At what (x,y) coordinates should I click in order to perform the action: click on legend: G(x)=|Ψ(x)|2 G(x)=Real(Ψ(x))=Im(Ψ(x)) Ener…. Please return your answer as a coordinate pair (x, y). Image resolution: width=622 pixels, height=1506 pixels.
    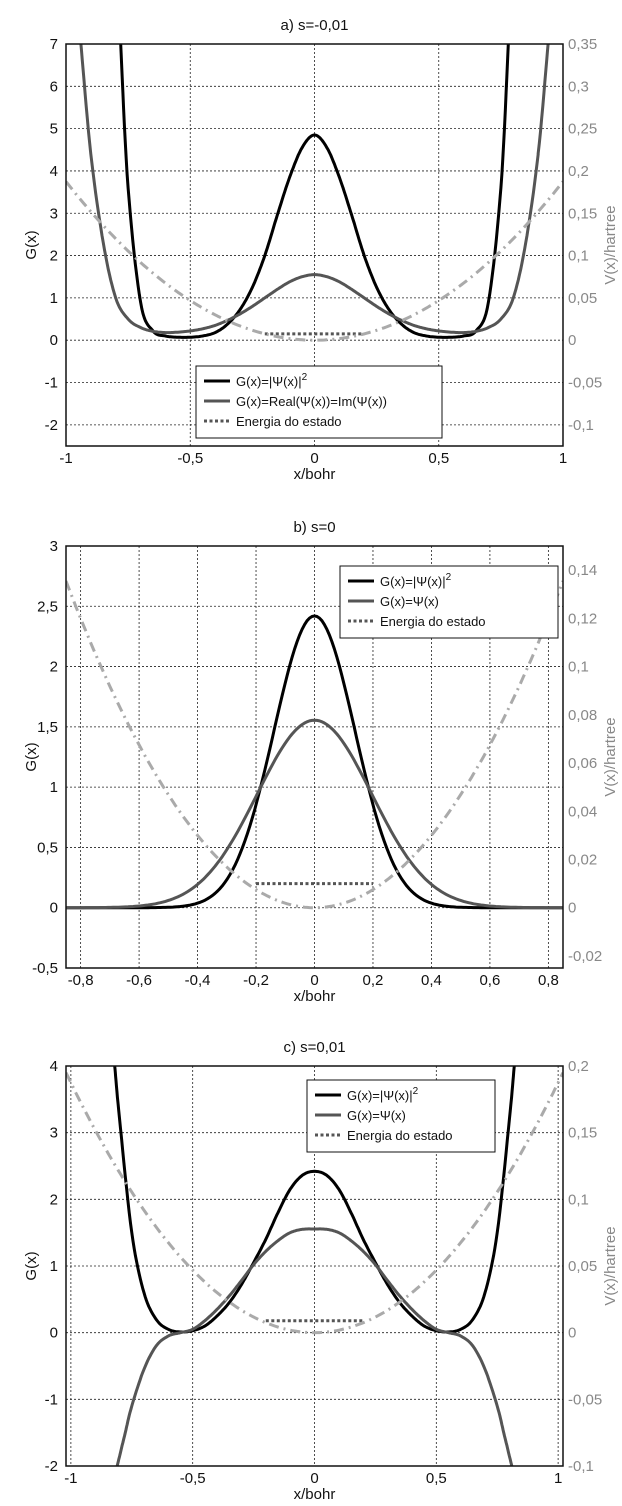
    Looking at the image, I should click on (319, 402).